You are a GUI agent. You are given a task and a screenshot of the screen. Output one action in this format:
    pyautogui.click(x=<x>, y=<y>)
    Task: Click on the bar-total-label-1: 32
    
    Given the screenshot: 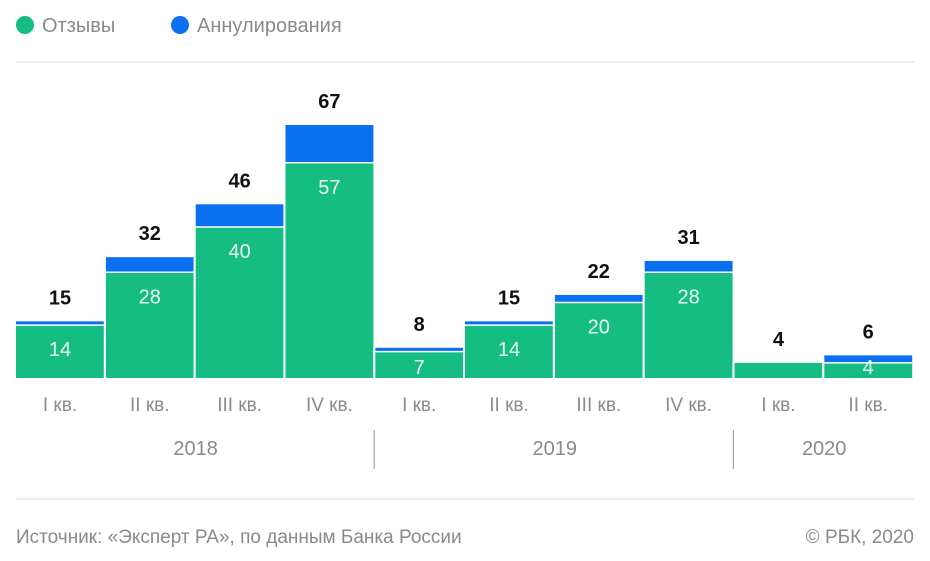 What is the action you would take?
    pyautogui.click(x=150, y=234)
    